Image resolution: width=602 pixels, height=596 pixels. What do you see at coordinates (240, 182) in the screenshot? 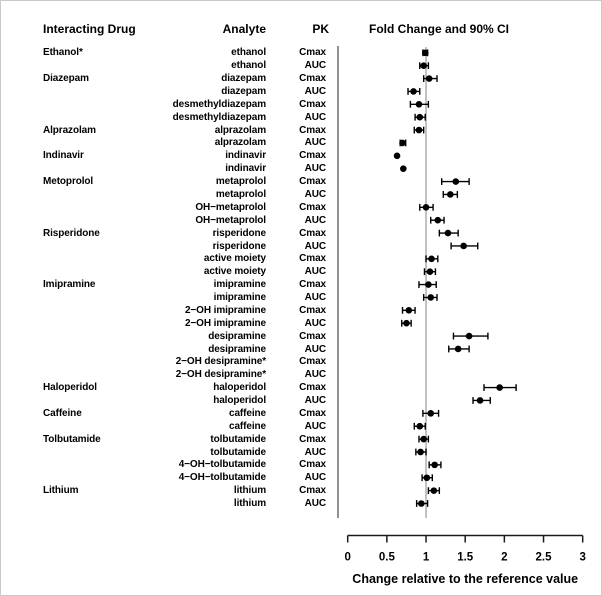
I see `row-analyte-label: metaprolol` at bounding box center [240, 182].